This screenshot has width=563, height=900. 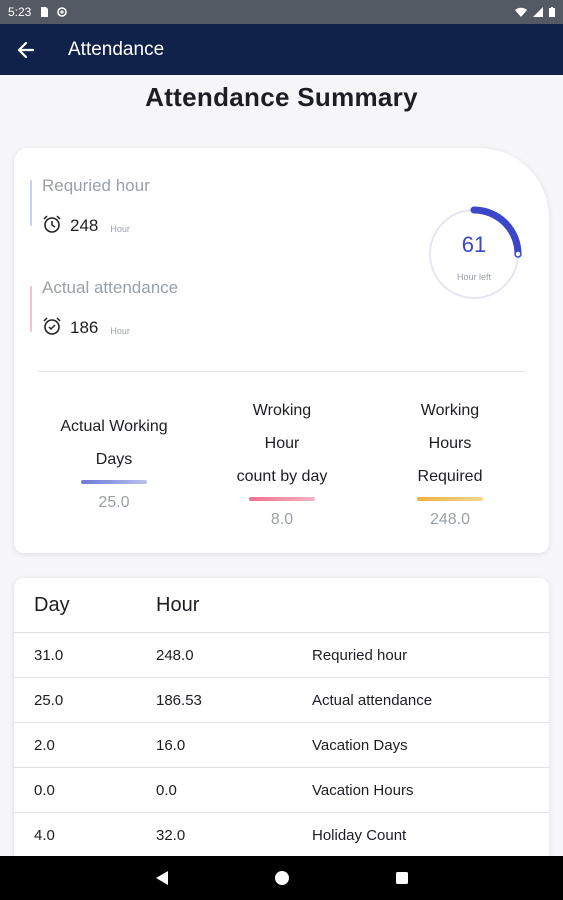 I want to click on stat-value: 25.0, so click(x=114, y=502).